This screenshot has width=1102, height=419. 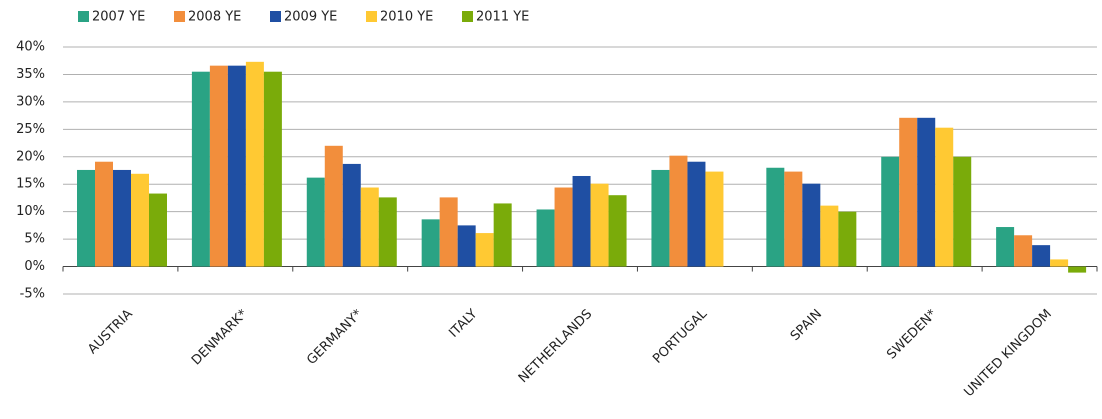 What do you see at coordinates (30, 156) in the screenshot?
I see `y-tick-label: 20%` at bounding box center [30, 156].